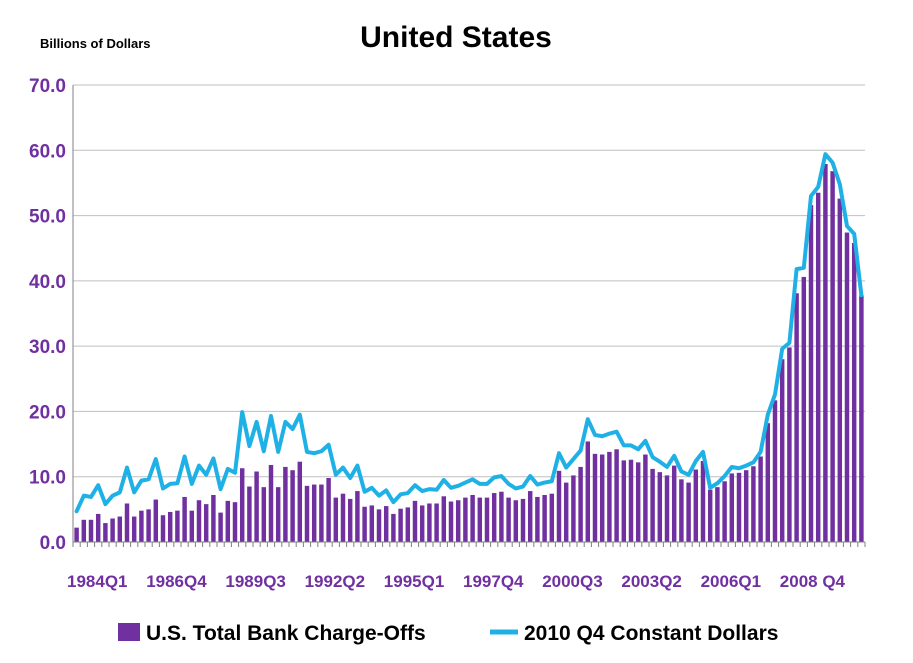 The image size is (913, 663). What do you see at coordinates (493, 581) in the screenshot?
I see `x-tick-label: 1997Q4` at bounding box center [493, 581].